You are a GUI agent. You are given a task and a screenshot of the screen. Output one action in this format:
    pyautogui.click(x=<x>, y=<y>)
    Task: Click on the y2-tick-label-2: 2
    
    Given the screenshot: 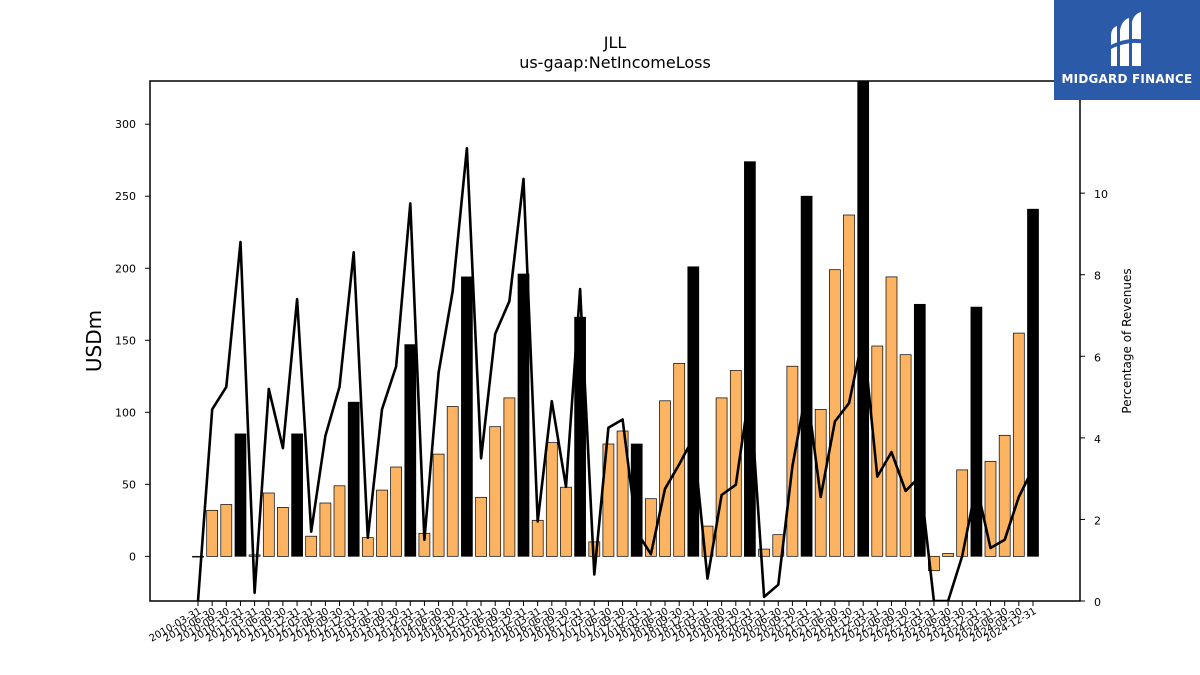 What is the action you would take?
    pyautogui.click(x=1097, y=520)
    